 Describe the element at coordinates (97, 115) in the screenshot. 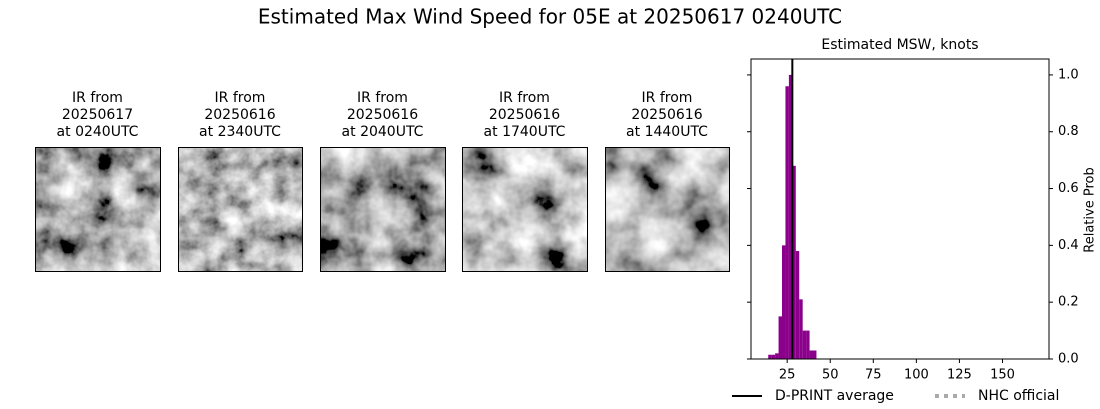

I see `panel-label: 20250617` at that location.